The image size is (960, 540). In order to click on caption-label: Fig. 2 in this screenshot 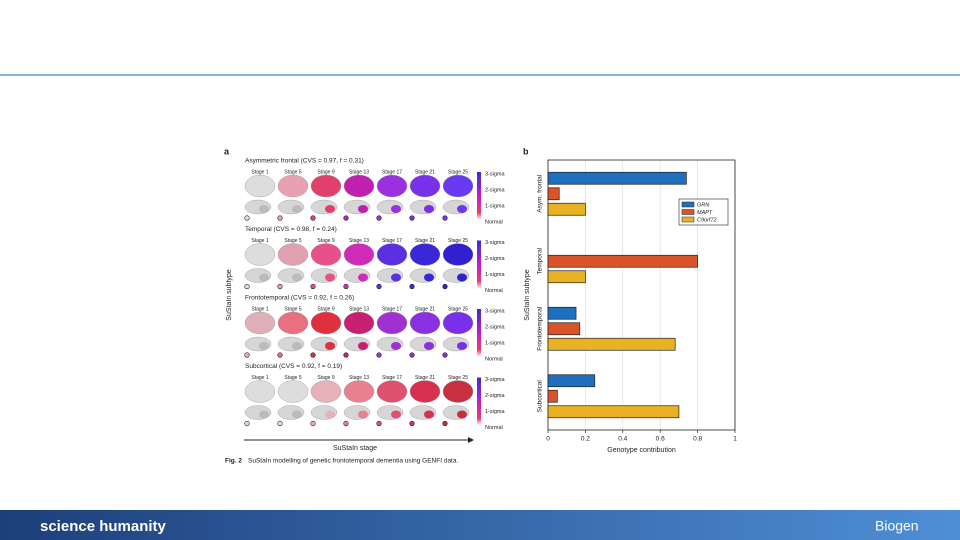, I will do `click(233, 461)`.